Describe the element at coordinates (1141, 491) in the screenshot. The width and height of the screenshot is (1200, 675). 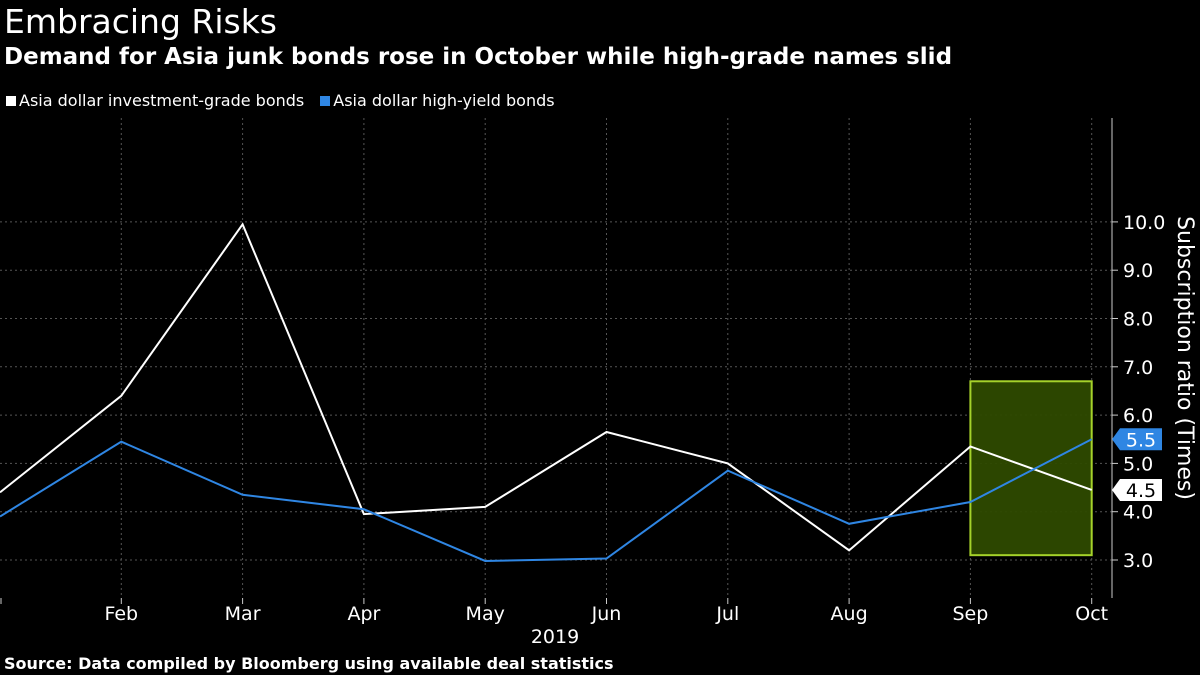
I see `last-value-label-investment-grade: 4.5` at that location.